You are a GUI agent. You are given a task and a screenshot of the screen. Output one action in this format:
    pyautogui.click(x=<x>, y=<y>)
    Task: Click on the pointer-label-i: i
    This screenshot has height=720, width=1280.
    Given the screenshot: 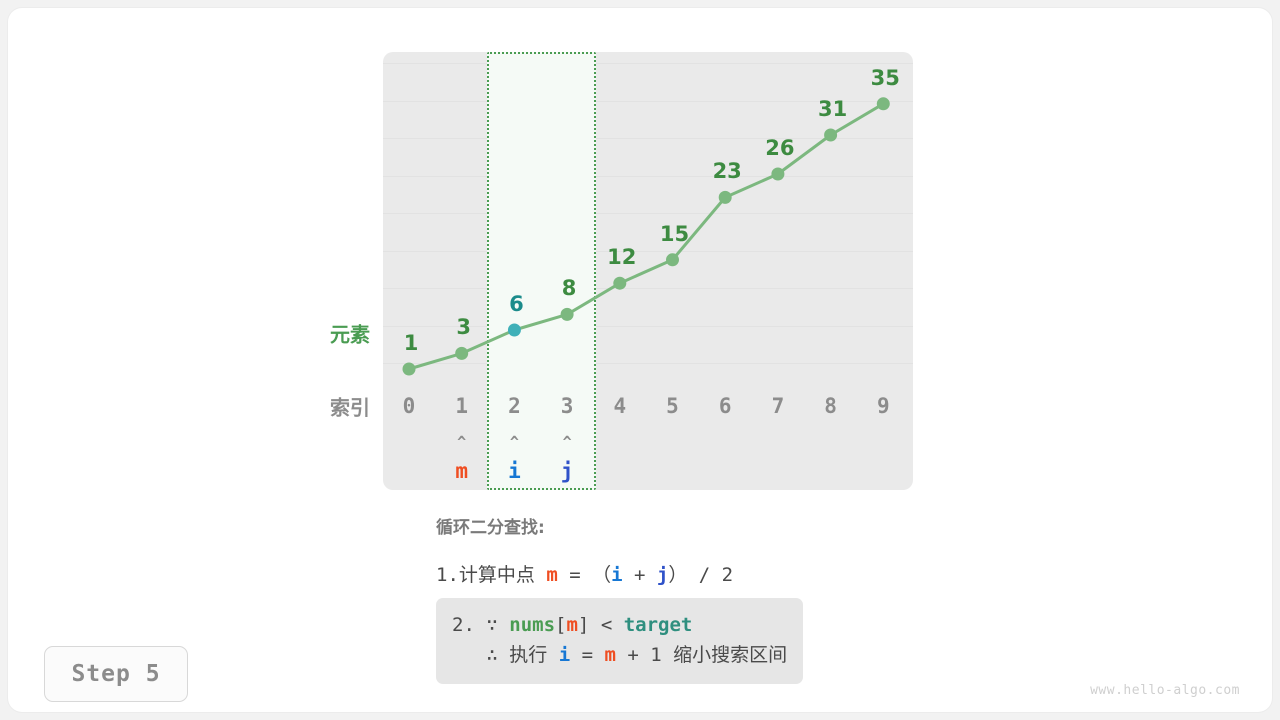 What is the action you would take?
    pyautogui.click(x=514, y=471)
    